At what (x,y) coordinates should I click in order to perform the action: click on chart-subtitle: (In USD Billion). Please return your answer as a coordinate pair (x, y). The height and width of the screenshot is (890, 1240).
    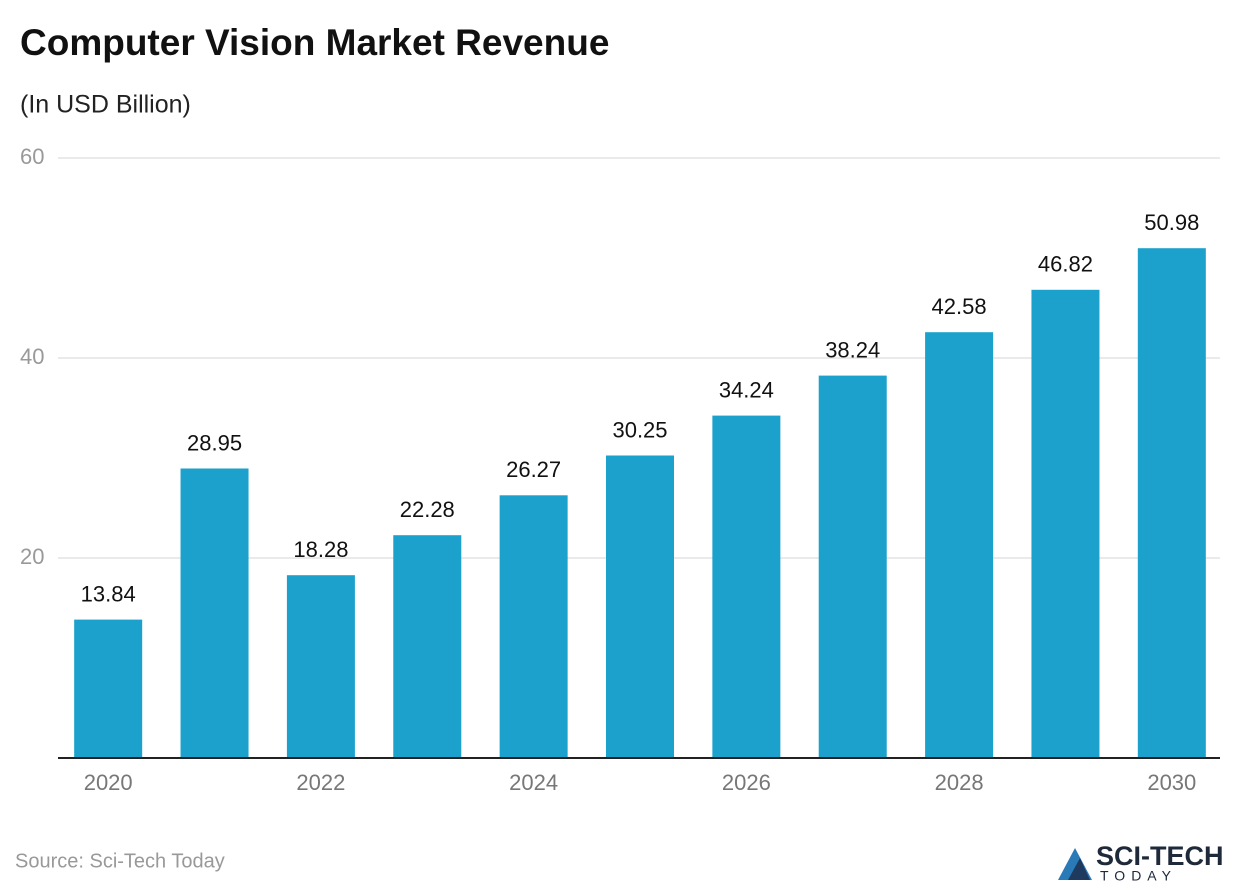
    Looking at the image, I should click on (105, 105).